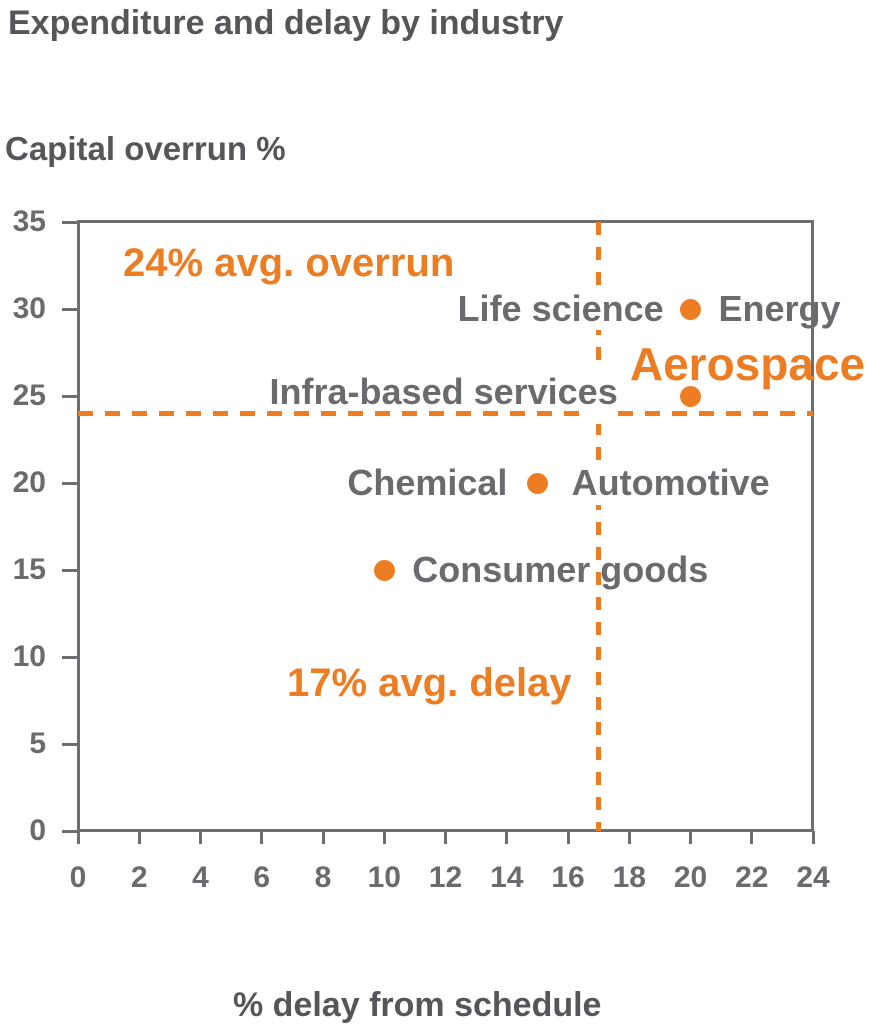 The height and width of the screenshot is (1024, 872). Describe the element at coordinates (29, 221) in the screenshot. I see `y-tick-label-35: 35` at that location.